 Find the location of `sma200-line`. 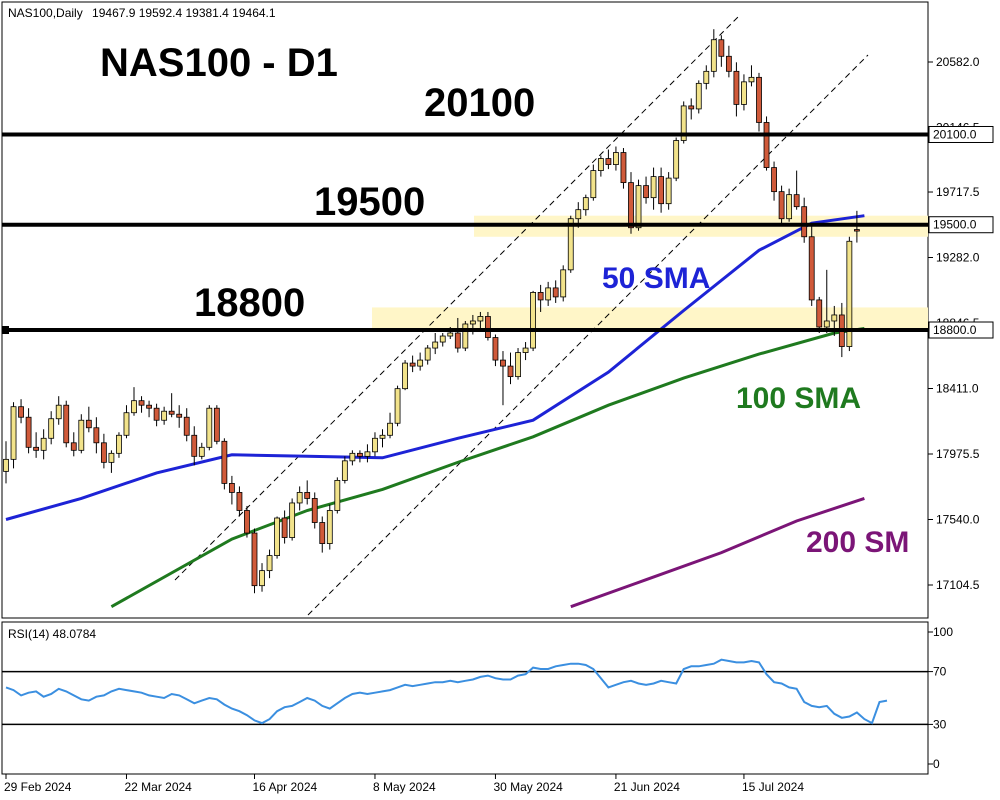

sma200-line is located at coordinates (717, 552).